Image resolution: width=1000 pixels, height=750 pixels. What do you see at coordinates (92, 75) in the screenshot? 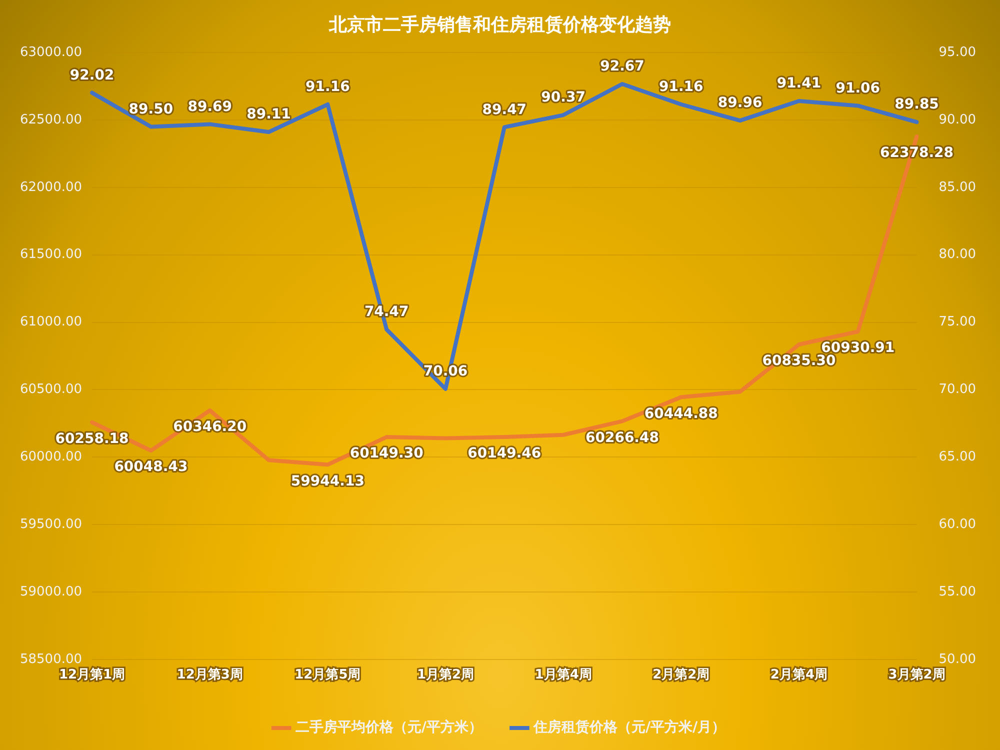
I see `data-label: 92.02` at bounding box center [92, 75].